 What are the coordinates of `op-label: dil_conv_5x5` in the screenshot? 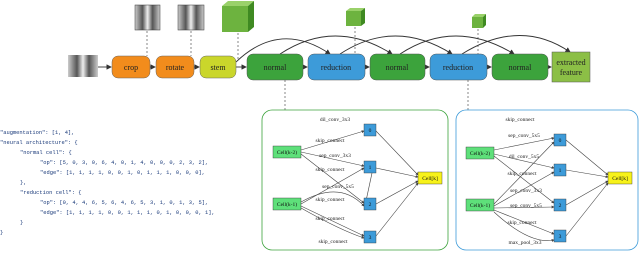 It's located at (524, 157).